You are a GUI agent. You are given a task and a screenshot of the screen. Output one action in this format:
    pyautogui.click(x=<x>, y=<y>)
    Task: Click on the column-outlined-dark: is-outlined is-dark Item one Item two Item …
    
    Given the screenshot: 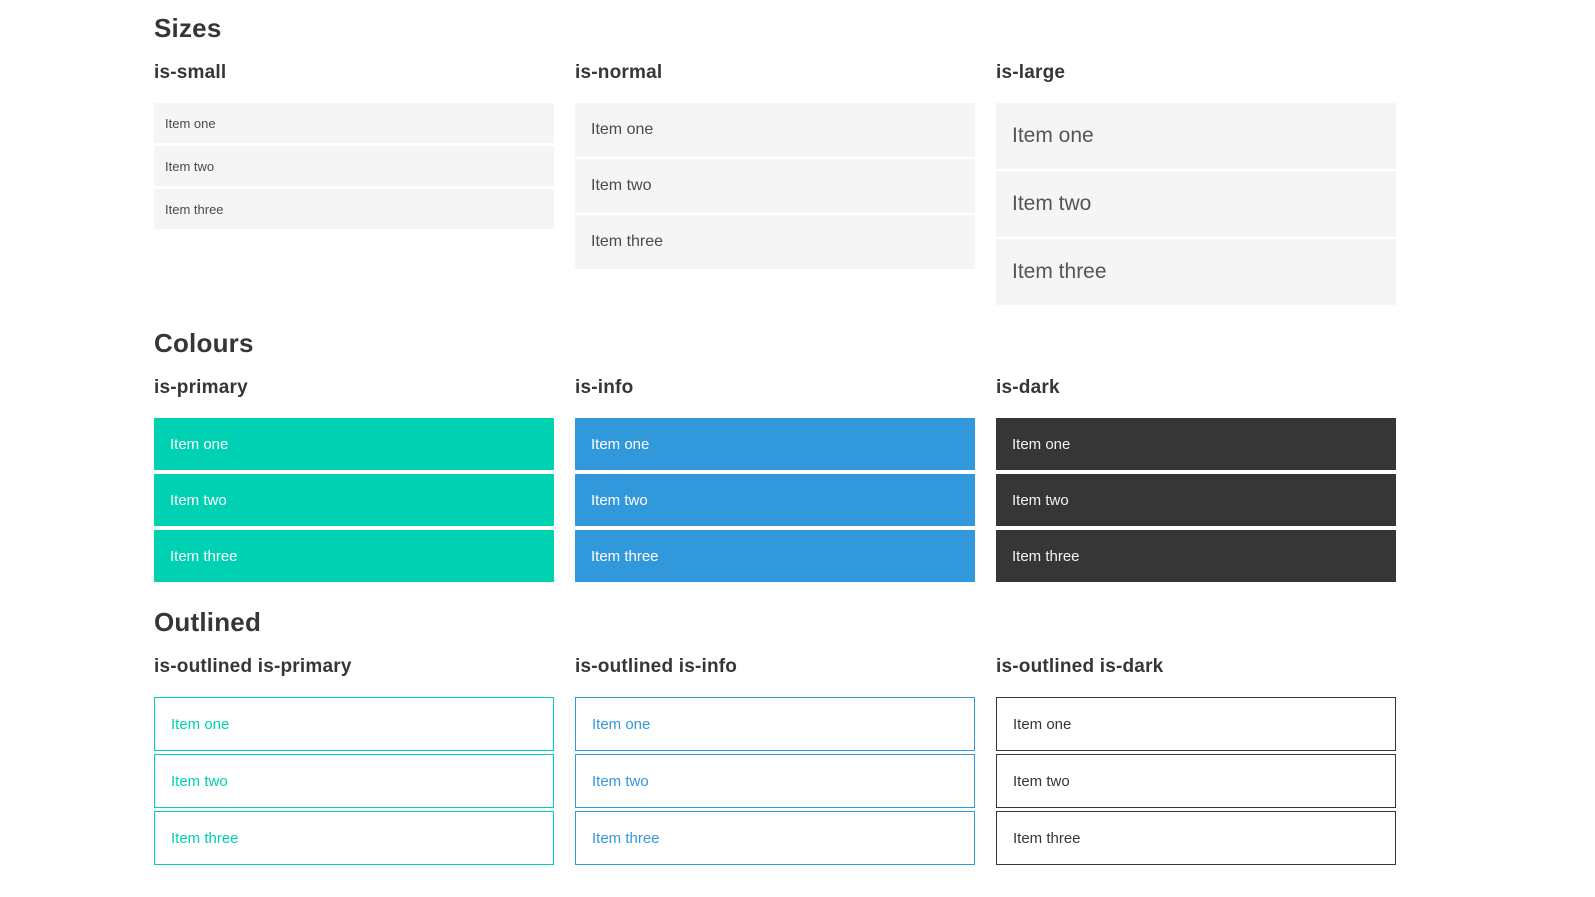 What is the action you would take?
    pyautogui.click(x=1196, y=752)
    